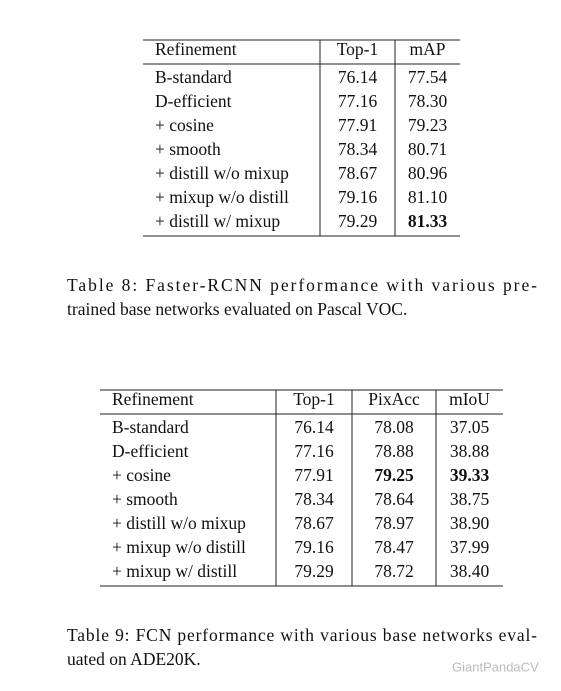  What do you see at coordinates (470, 475) in the screenshot?
I see `cell: 39.33` at bounding box center [470, 475].